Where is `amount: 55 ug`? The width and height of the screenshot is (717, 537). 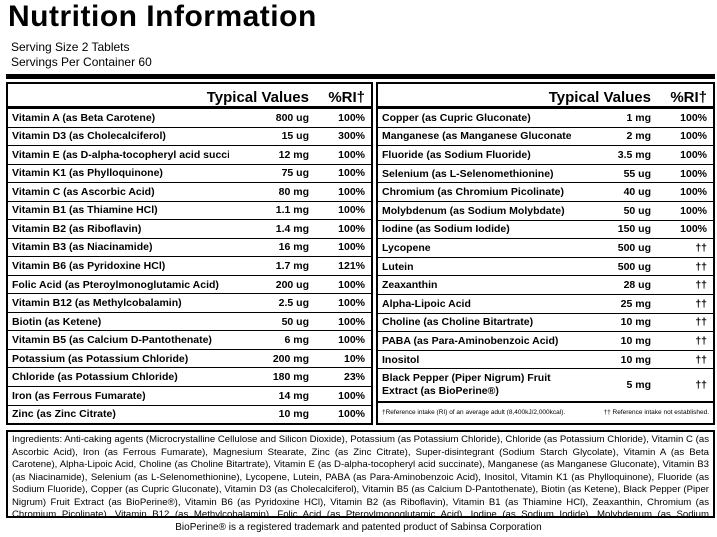 amount: 55 ug is located at coordinates (637, 173).